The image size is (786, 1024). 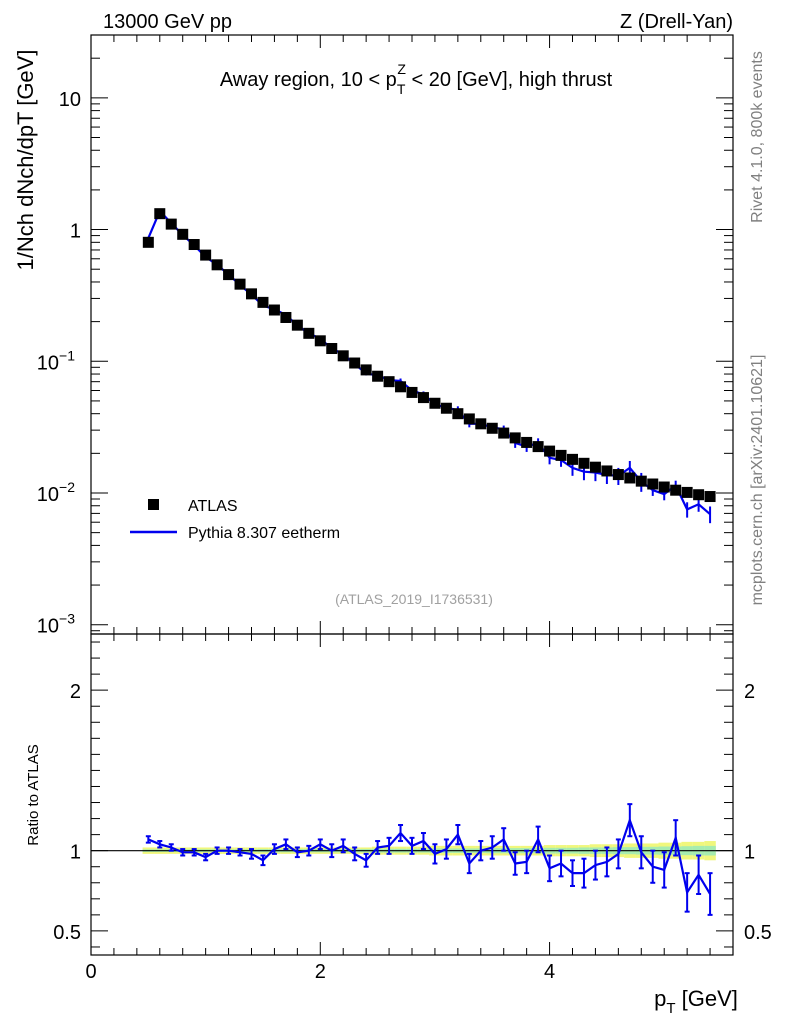 What do you see at coordinates (758, 933) in the screenshot?
I see `ratio-y-tick-label-right: 0.5` at bounding box center [758, 933].